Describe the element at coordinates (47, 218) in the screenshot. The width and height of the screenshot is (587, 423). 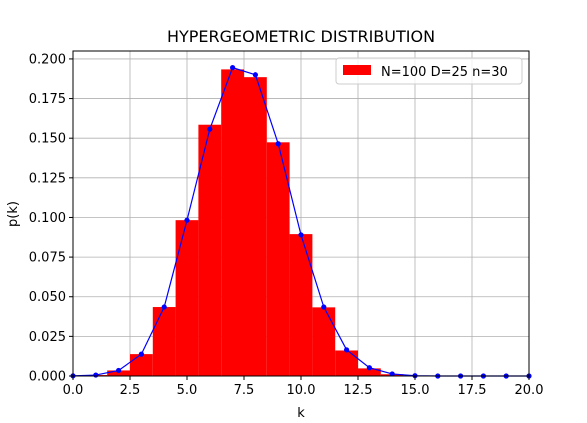
I see `y-tick-label: 0.100` at that location.